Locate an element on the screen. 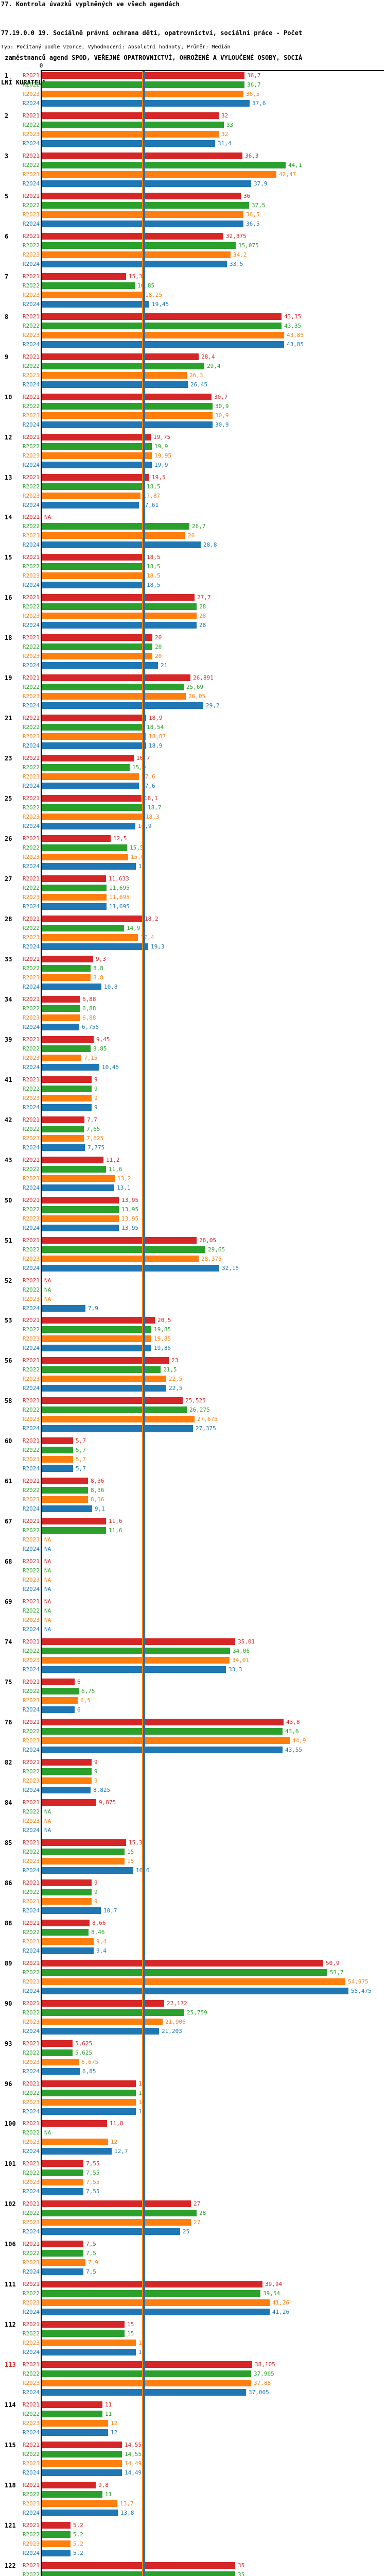 The image size is (386, 2576). bar-value-label: 36,7 is located at coordinates (254, 75).